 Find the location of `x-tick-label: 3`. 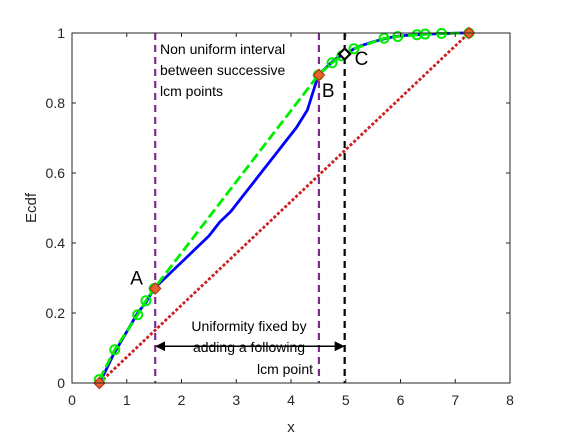

x-tick-label: 3 is located at coordinates (236, 400).